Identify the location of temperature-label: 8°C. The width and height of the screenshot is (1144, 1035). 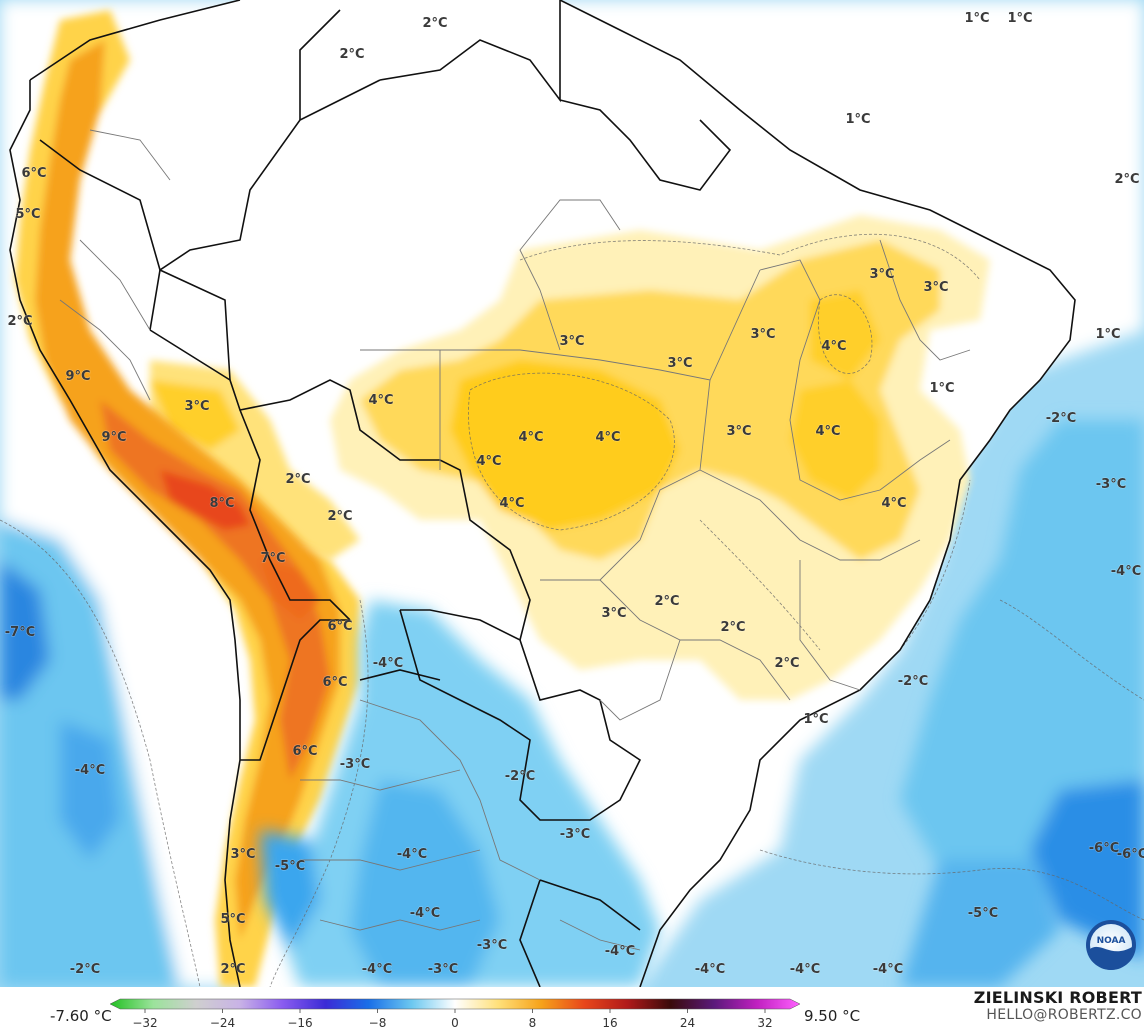
(221, 503).